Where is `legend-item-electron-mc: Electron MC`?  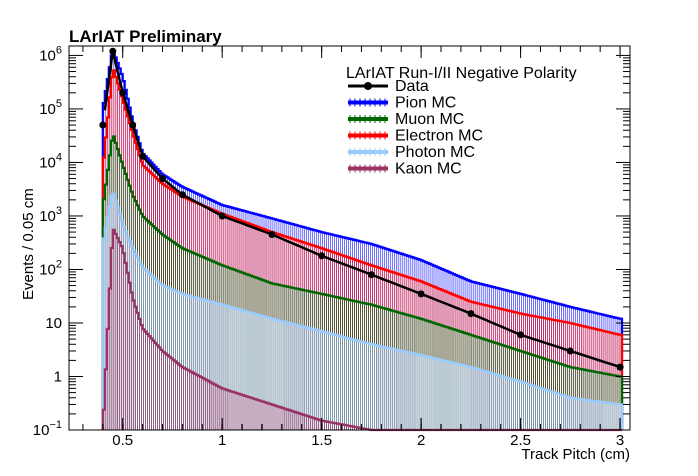
legend-item-electron-mc: Electron MC is located at coordinates (415, 136).